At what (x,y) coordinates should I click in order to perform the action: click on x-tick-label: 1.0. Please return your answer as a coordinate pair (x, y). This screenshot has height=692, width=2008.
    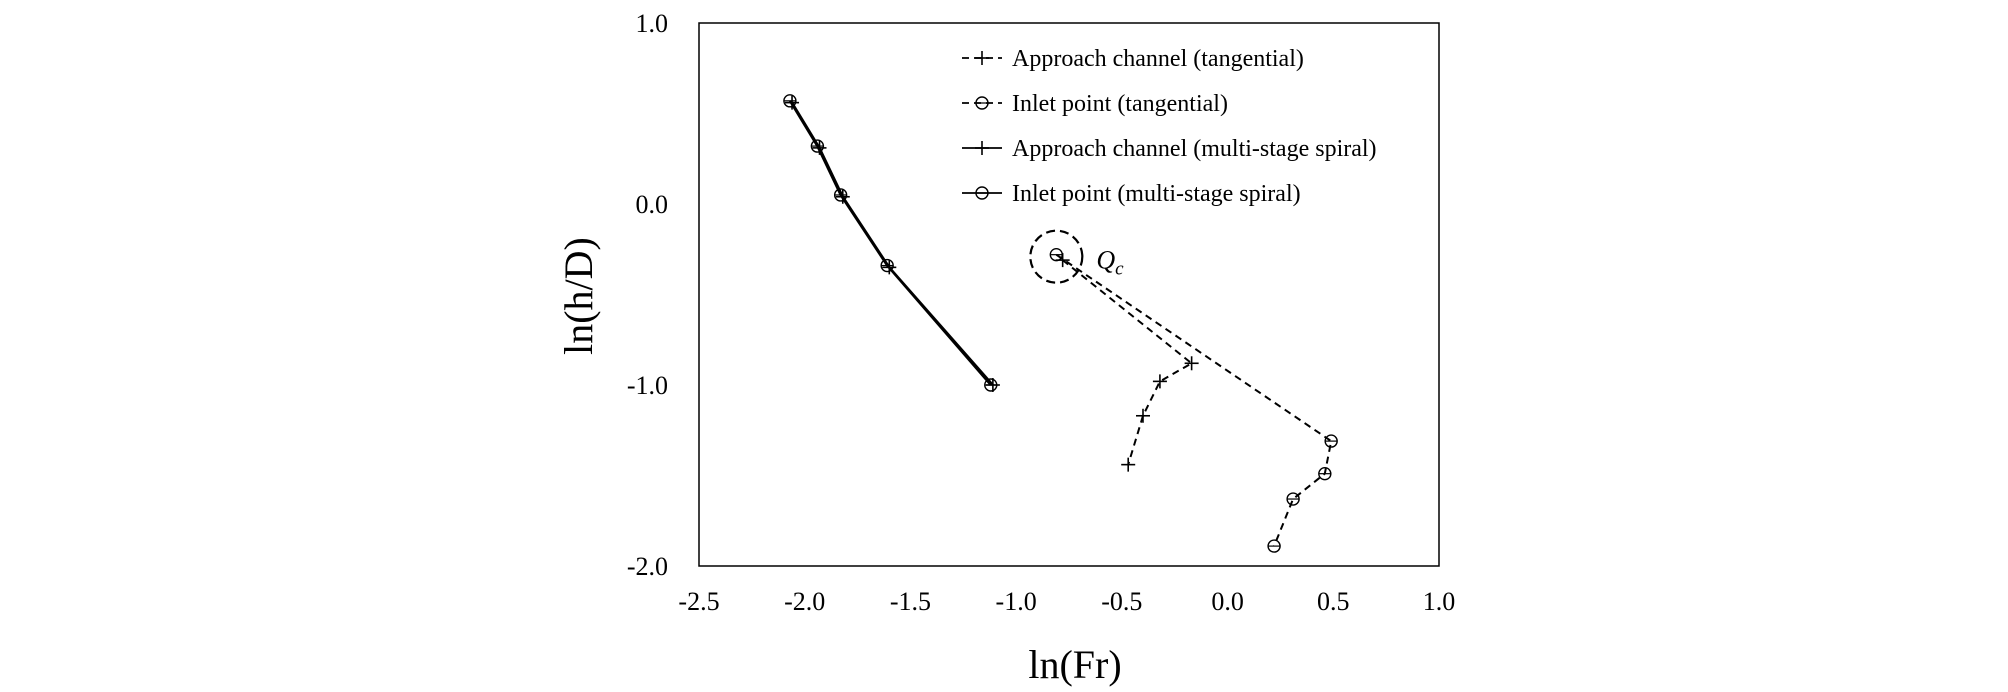
    Looking at the image, I should click on (1439, 601).